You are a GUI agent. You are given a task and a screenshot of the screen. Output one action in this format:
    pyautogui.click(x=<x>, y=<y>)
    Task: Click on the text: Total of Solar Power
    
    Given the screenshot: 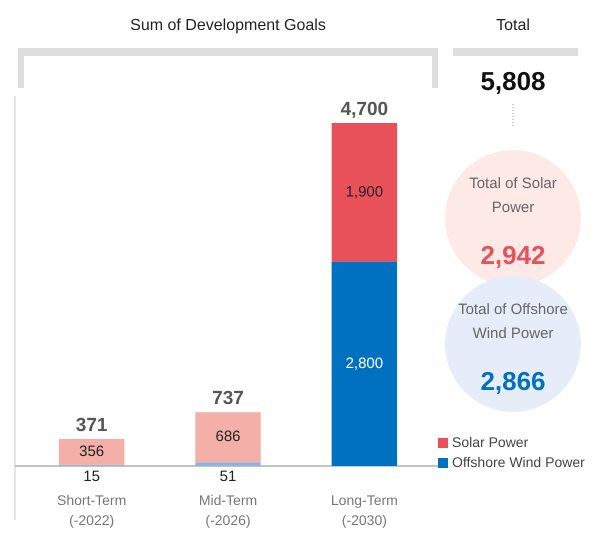 What is the action you would take?
    pyautogui.click(x=513, y=195)
    